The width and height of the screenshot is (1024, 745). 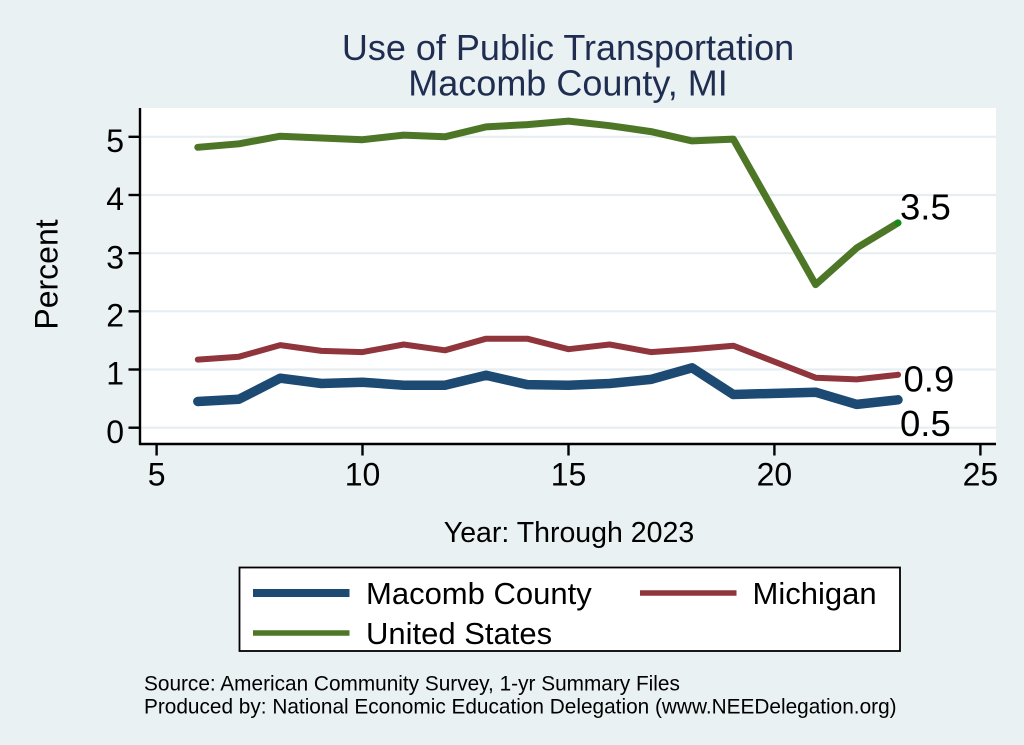 What do you see at coordinates (929, 379) in the screenshot?
I see `svg-text: 0.9` at bounding box center [929, 379].